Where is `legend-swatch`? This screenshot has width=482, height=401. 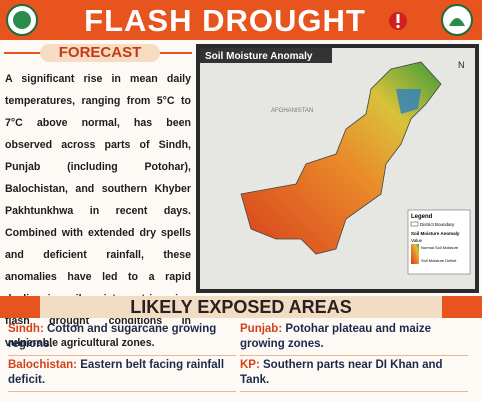
legend-swatch is located at coordinates (414, 224).